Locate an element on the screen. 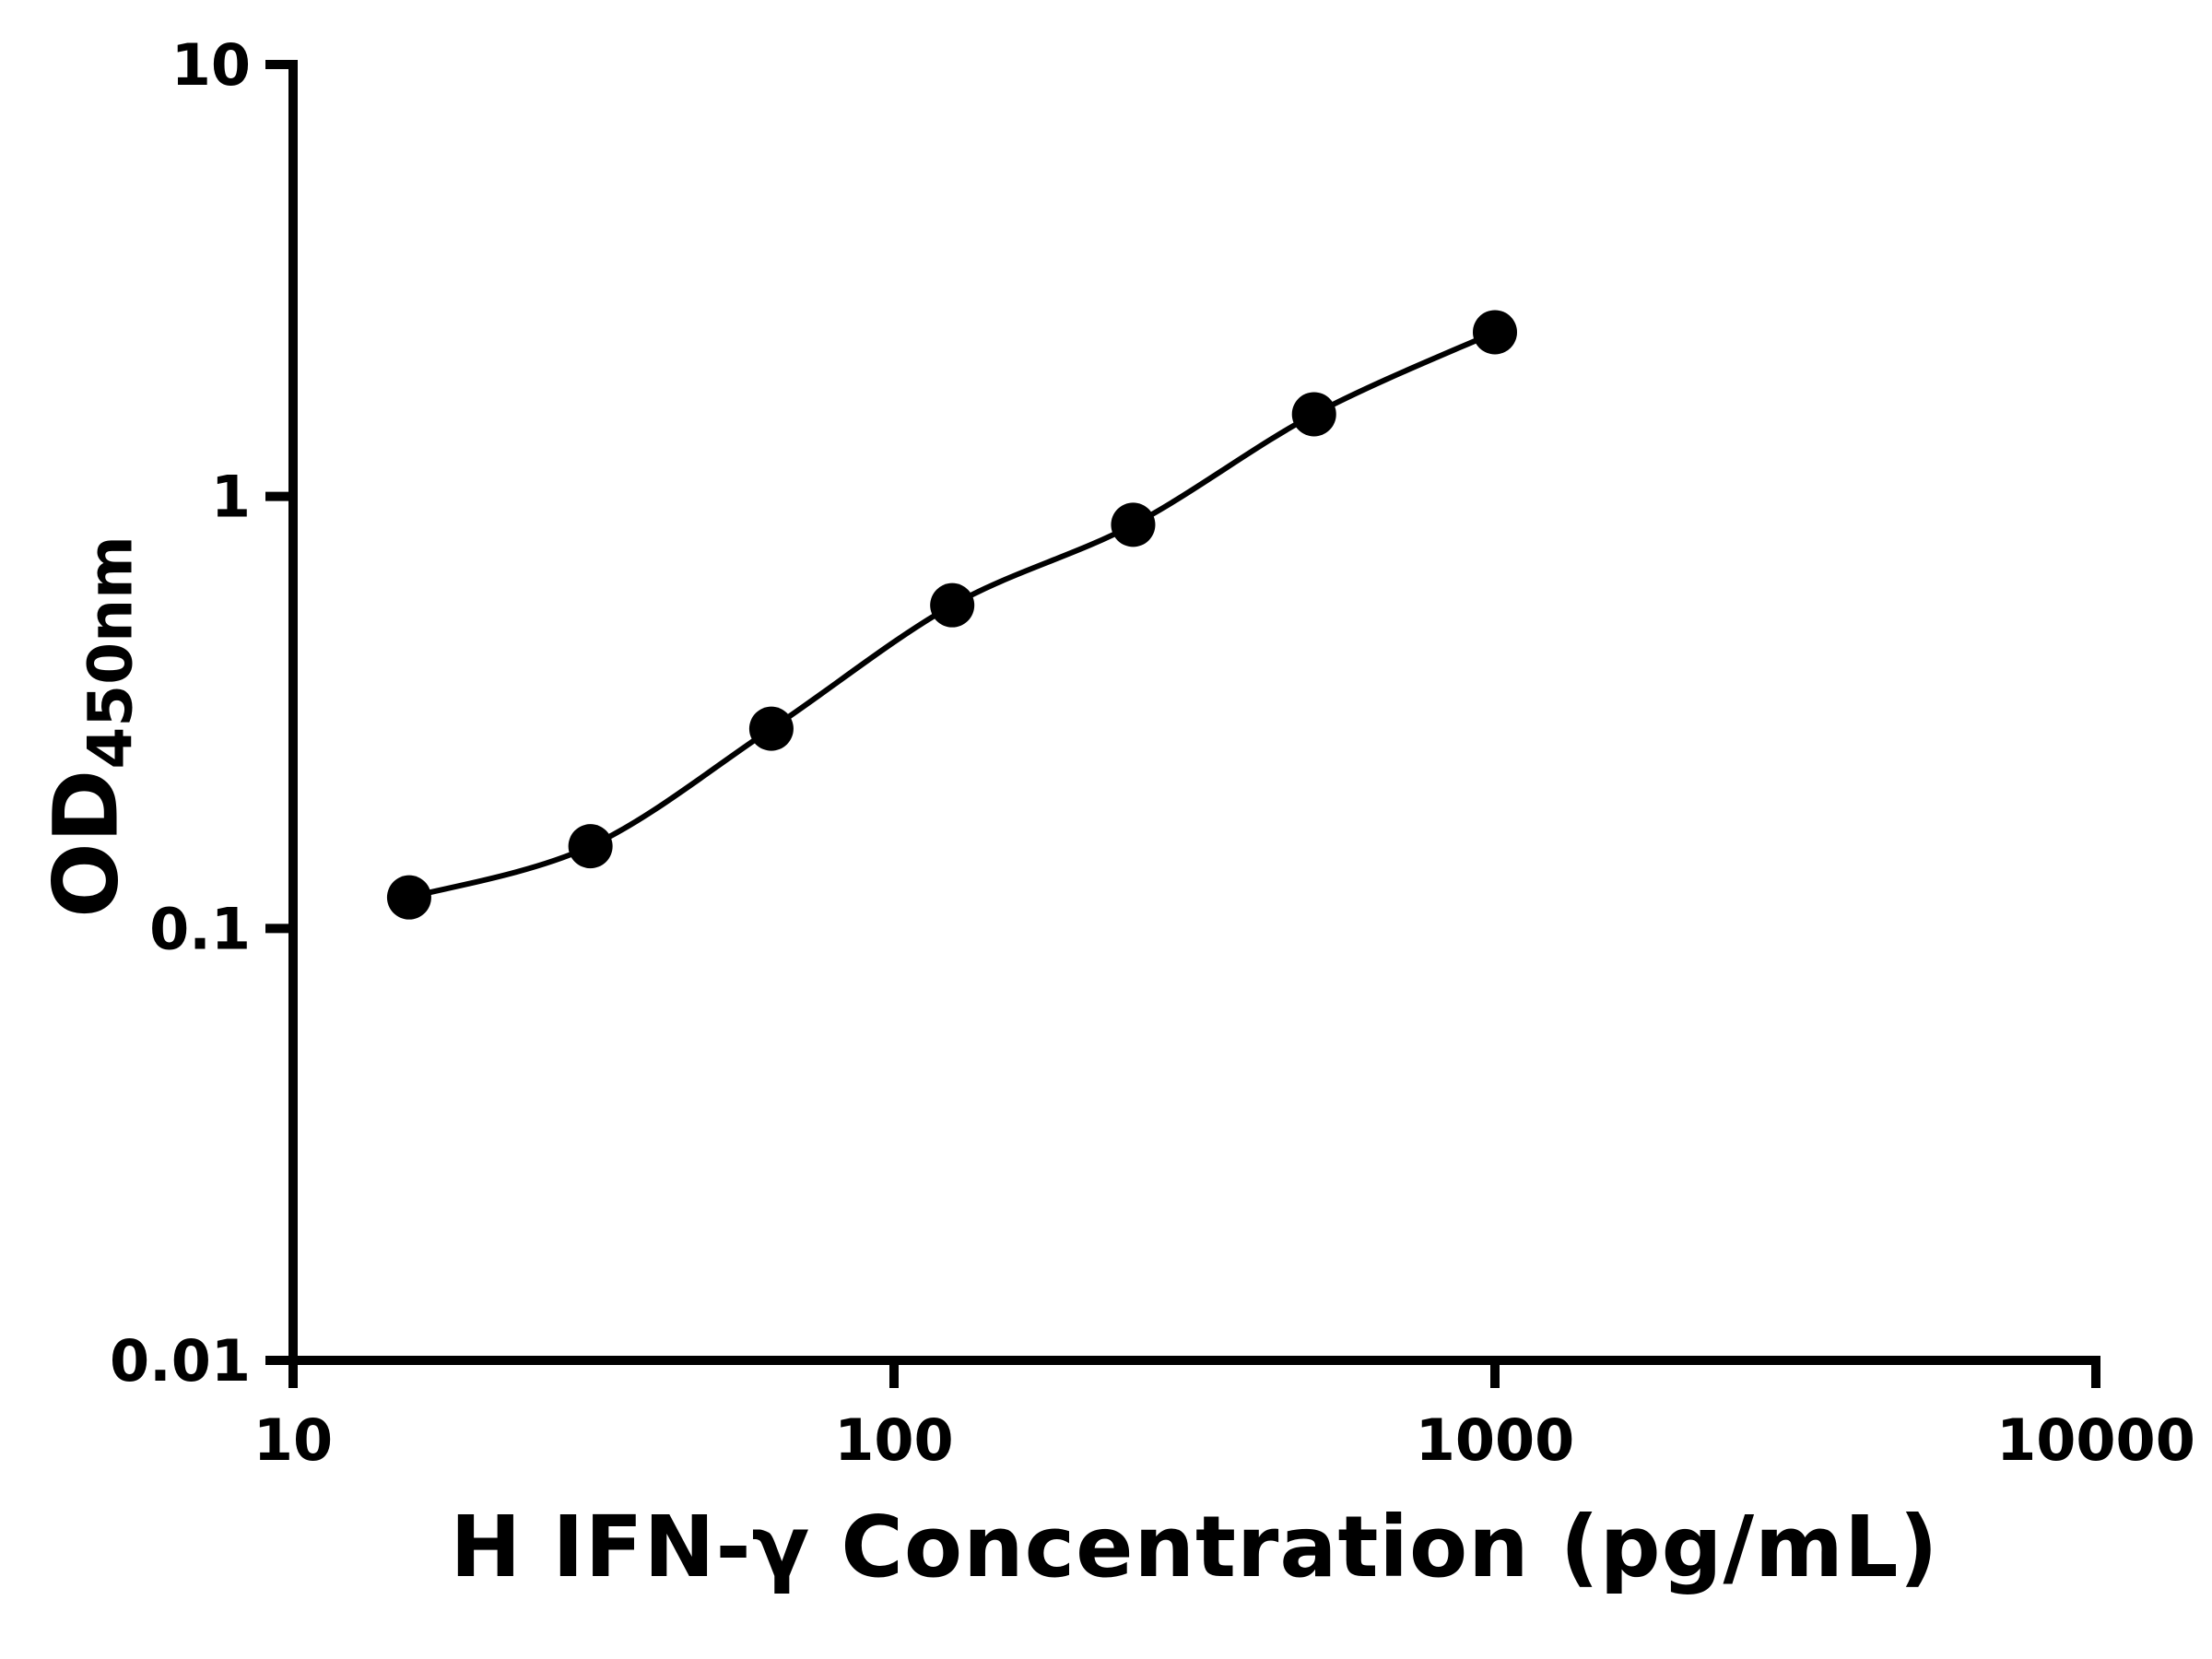  x-tick-label: 10000 is located at coordinates (2095, 1440).